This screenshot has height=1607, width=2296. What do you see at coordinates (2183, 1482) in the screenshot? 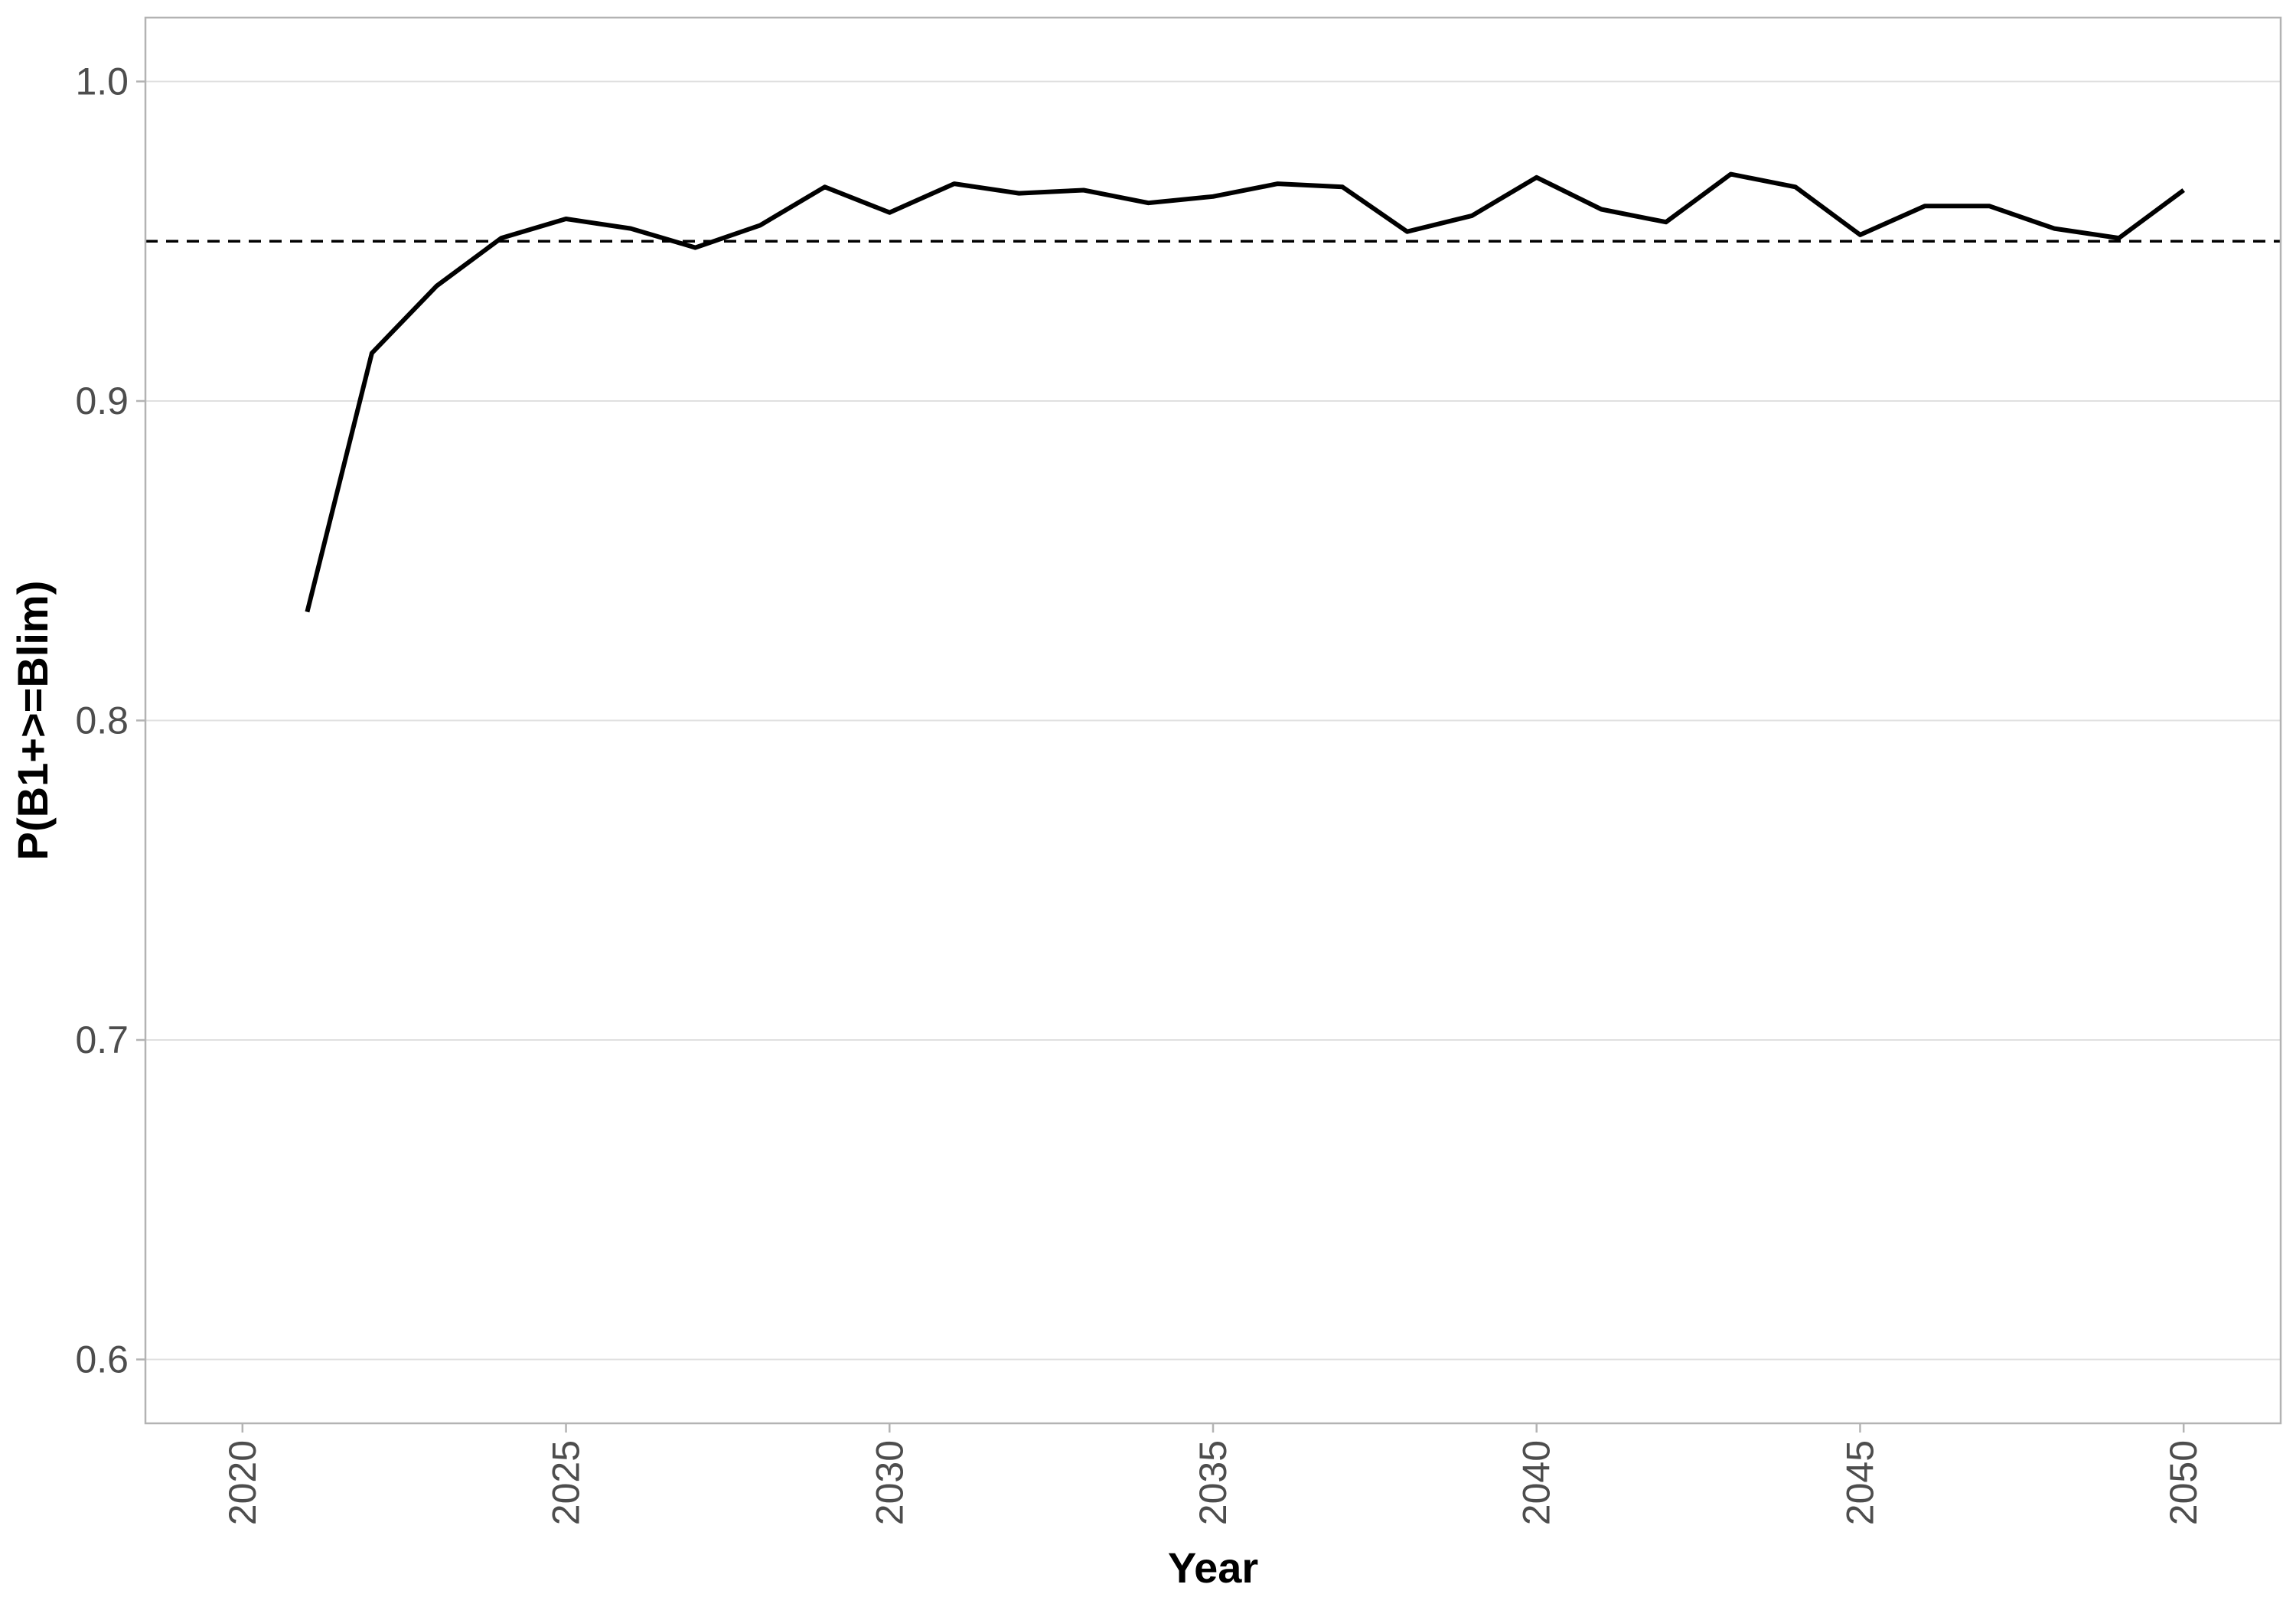
I see `x-tick-label: 2050` at bounding box center [2183, 1482].